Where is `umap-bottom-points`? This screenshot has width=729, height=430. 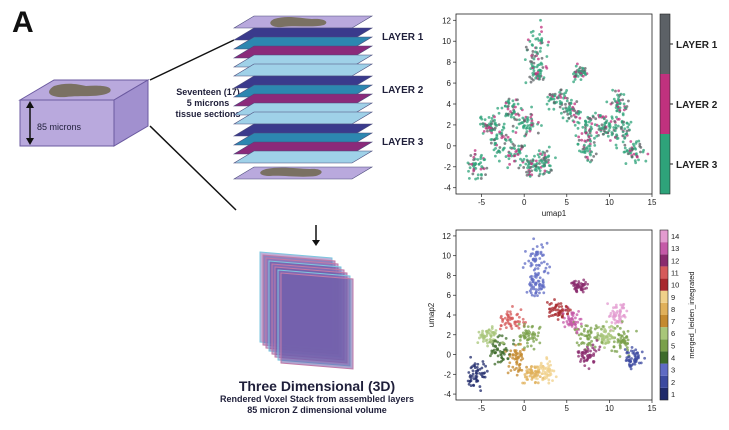
umap-bottom-points is located at coordinates (556, 315).